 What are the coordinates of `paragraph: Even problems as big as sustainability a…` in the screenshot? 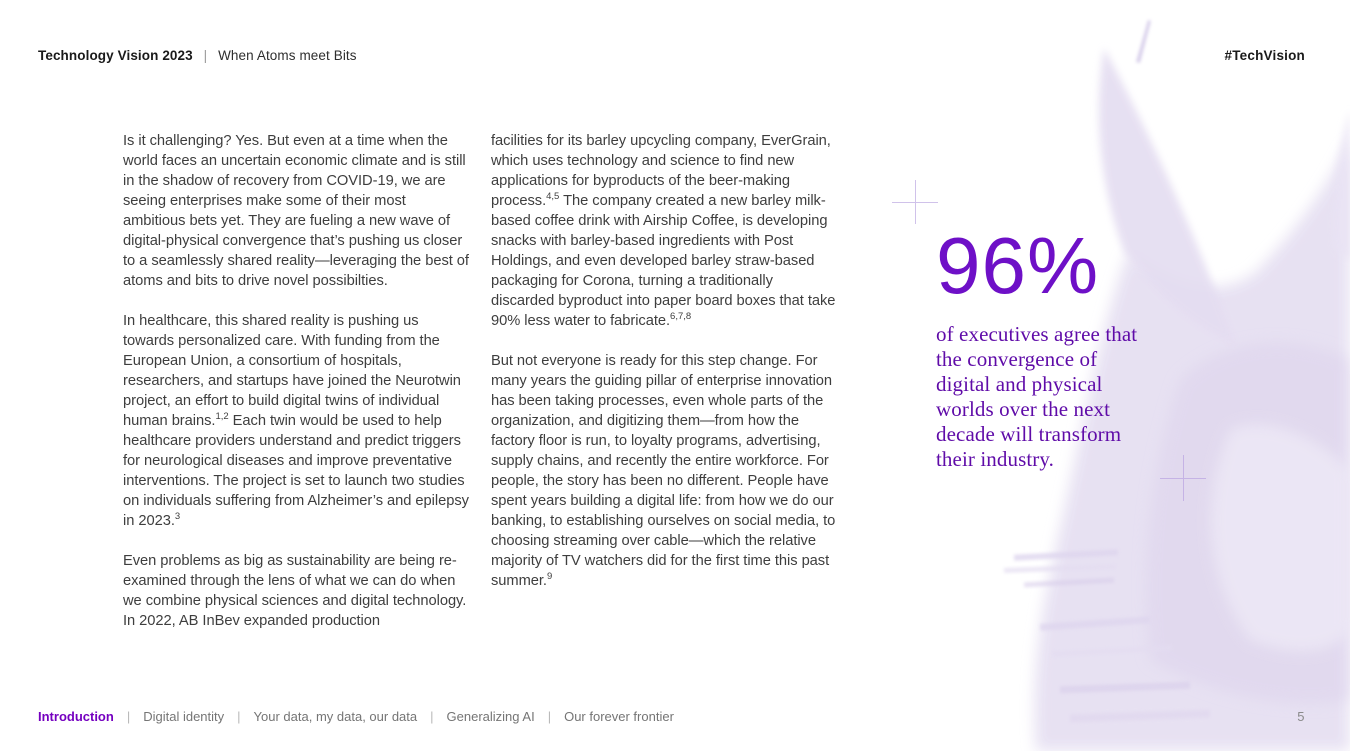 It's located at (297, 591).